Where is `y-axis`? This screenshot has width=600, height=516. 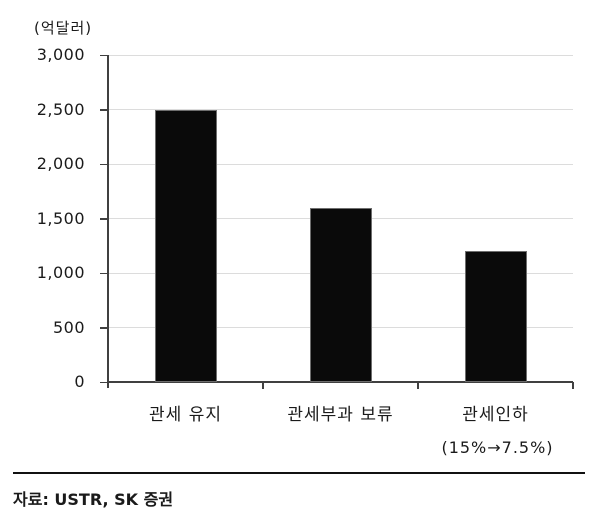 y-axis is located at coordinates (108, 221).